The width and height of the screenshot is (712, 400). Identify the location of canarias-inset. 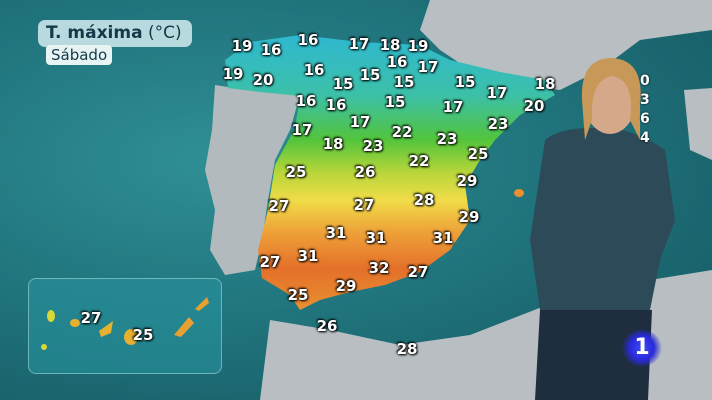
(125, 326).